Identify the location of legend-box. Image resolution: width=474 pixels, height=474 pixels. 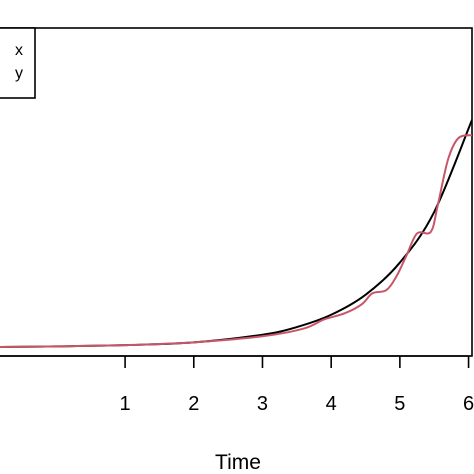
(18, 63).